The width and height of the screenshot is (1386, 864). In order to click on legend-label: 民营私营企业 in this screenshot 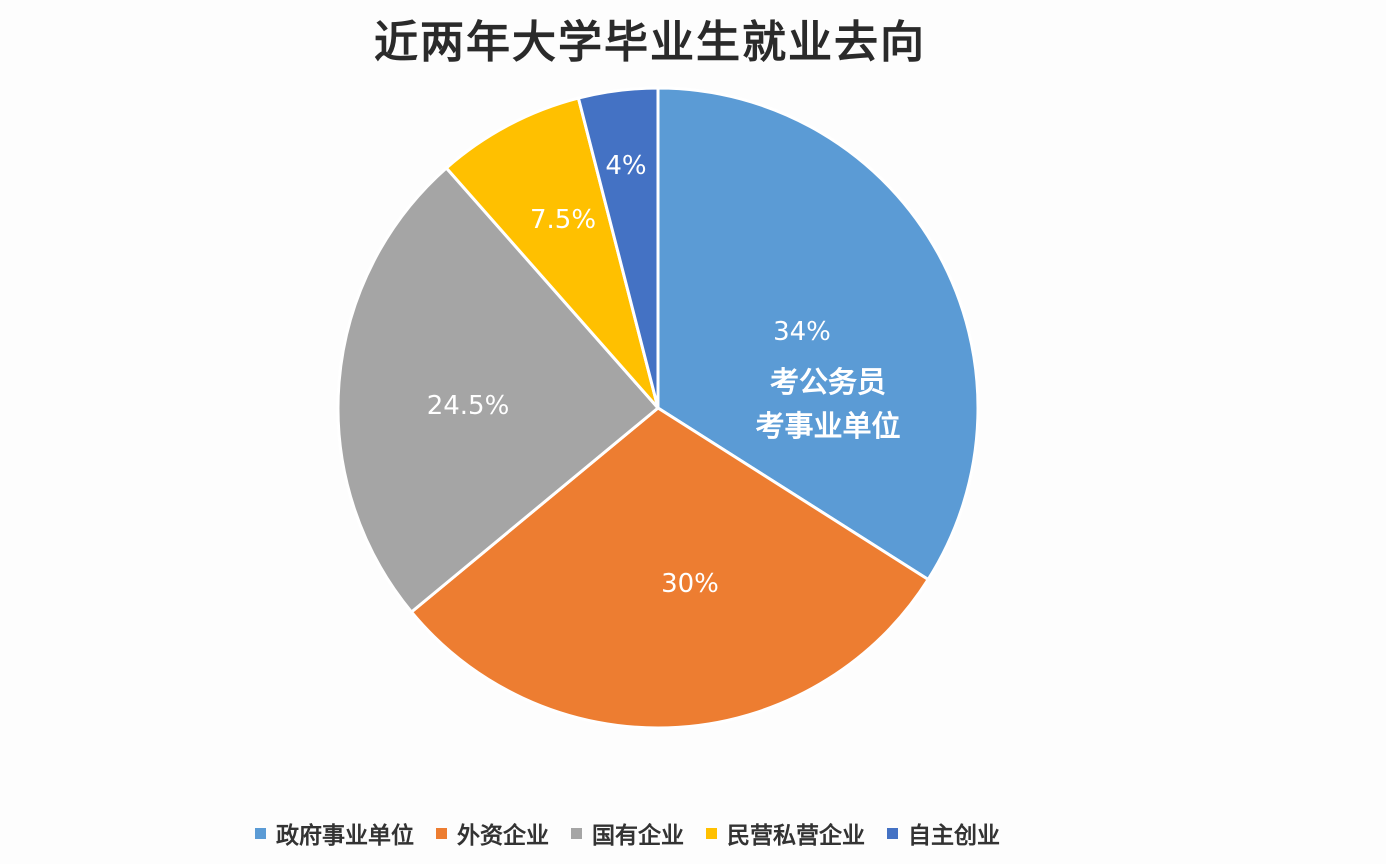, I will do `click(796, 836)`.